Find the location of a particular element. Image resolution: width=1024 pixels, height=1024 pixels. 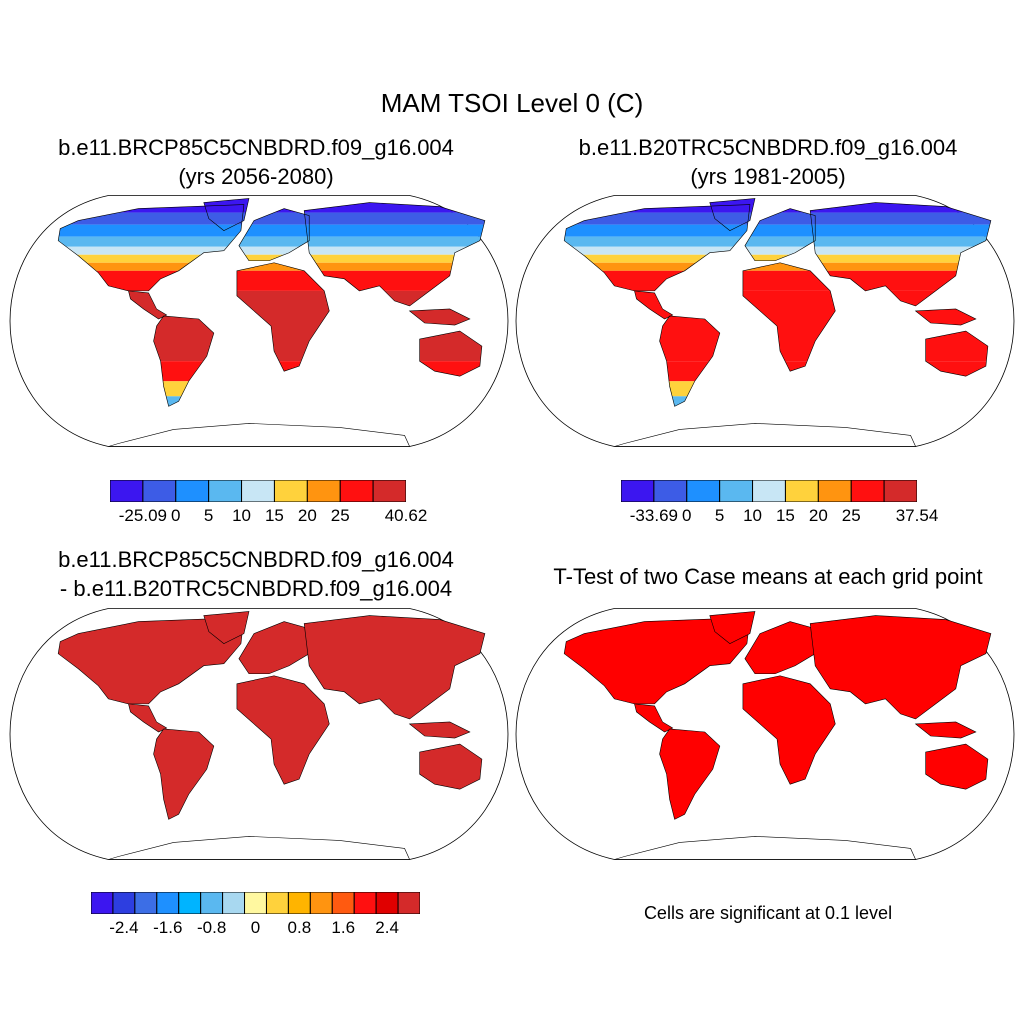

panel-2-title-line2: (yrs 1981-2005) is located at coordinates (768, 176).